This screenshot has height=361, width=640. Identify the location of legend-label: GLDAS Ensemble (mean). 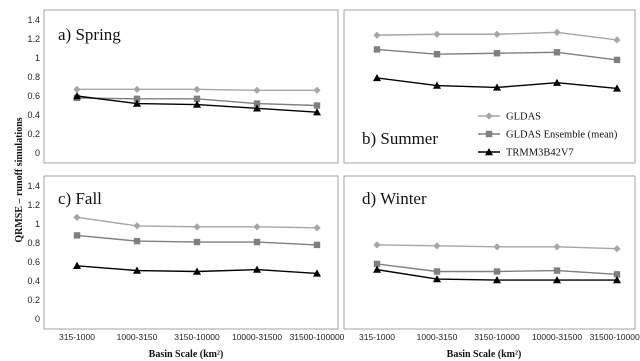
(562, 135).